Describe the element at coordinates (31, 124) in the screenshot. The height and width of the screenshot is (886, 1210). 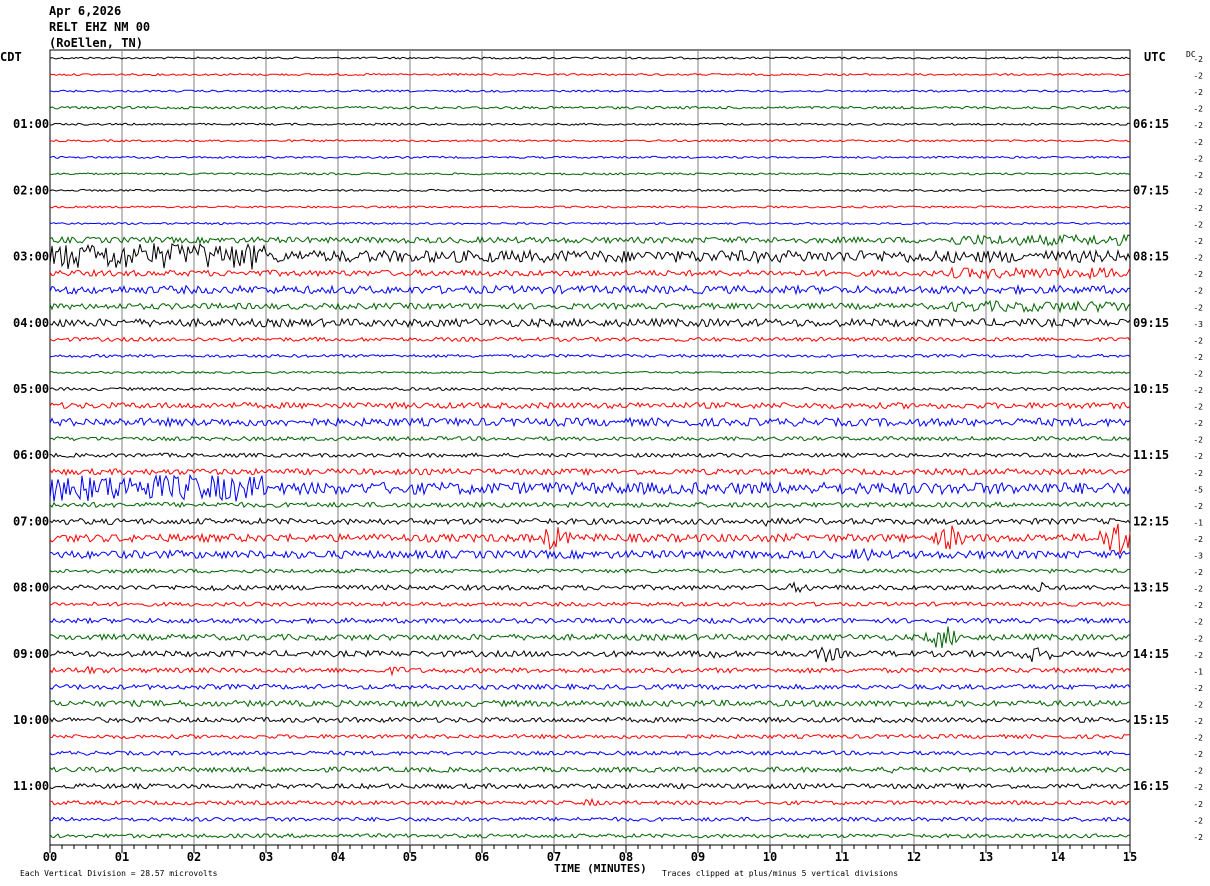
I see `left-hour-label: 01:00` at that location.